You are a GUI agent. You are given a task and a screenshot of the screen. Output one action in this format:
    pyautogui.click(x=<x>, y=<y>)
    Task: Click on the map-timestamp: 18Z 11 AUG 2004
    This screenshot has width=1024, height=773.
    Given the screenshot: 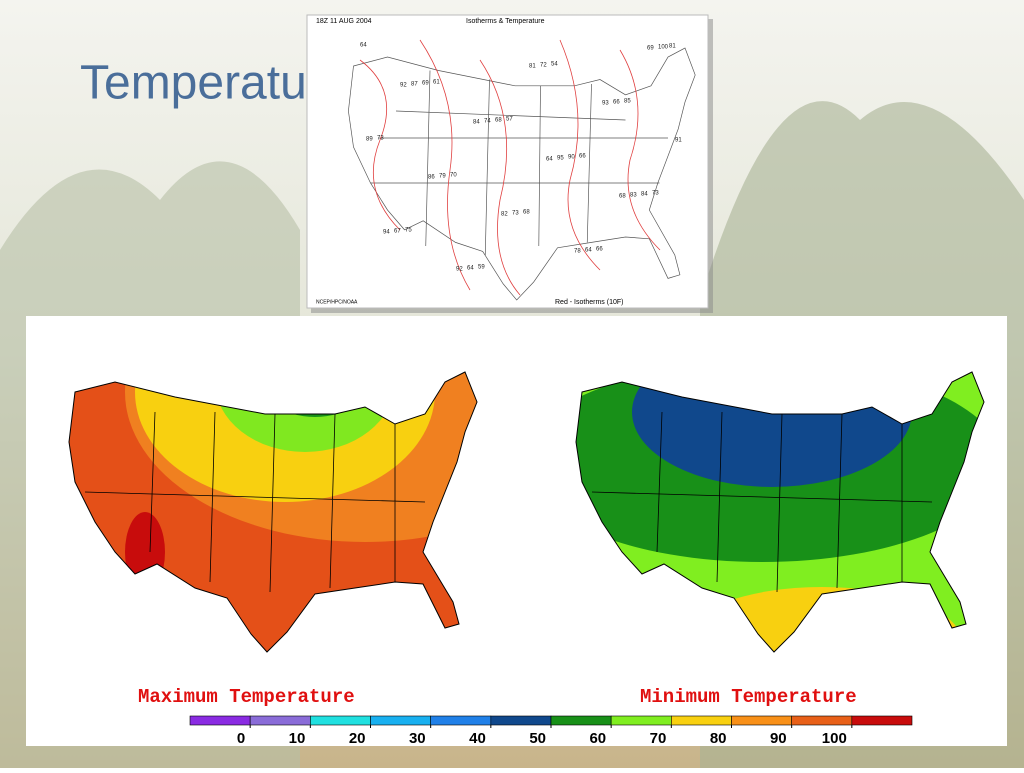 What is the action you would take?
    pyautogui.click(x=344, y=21)
    